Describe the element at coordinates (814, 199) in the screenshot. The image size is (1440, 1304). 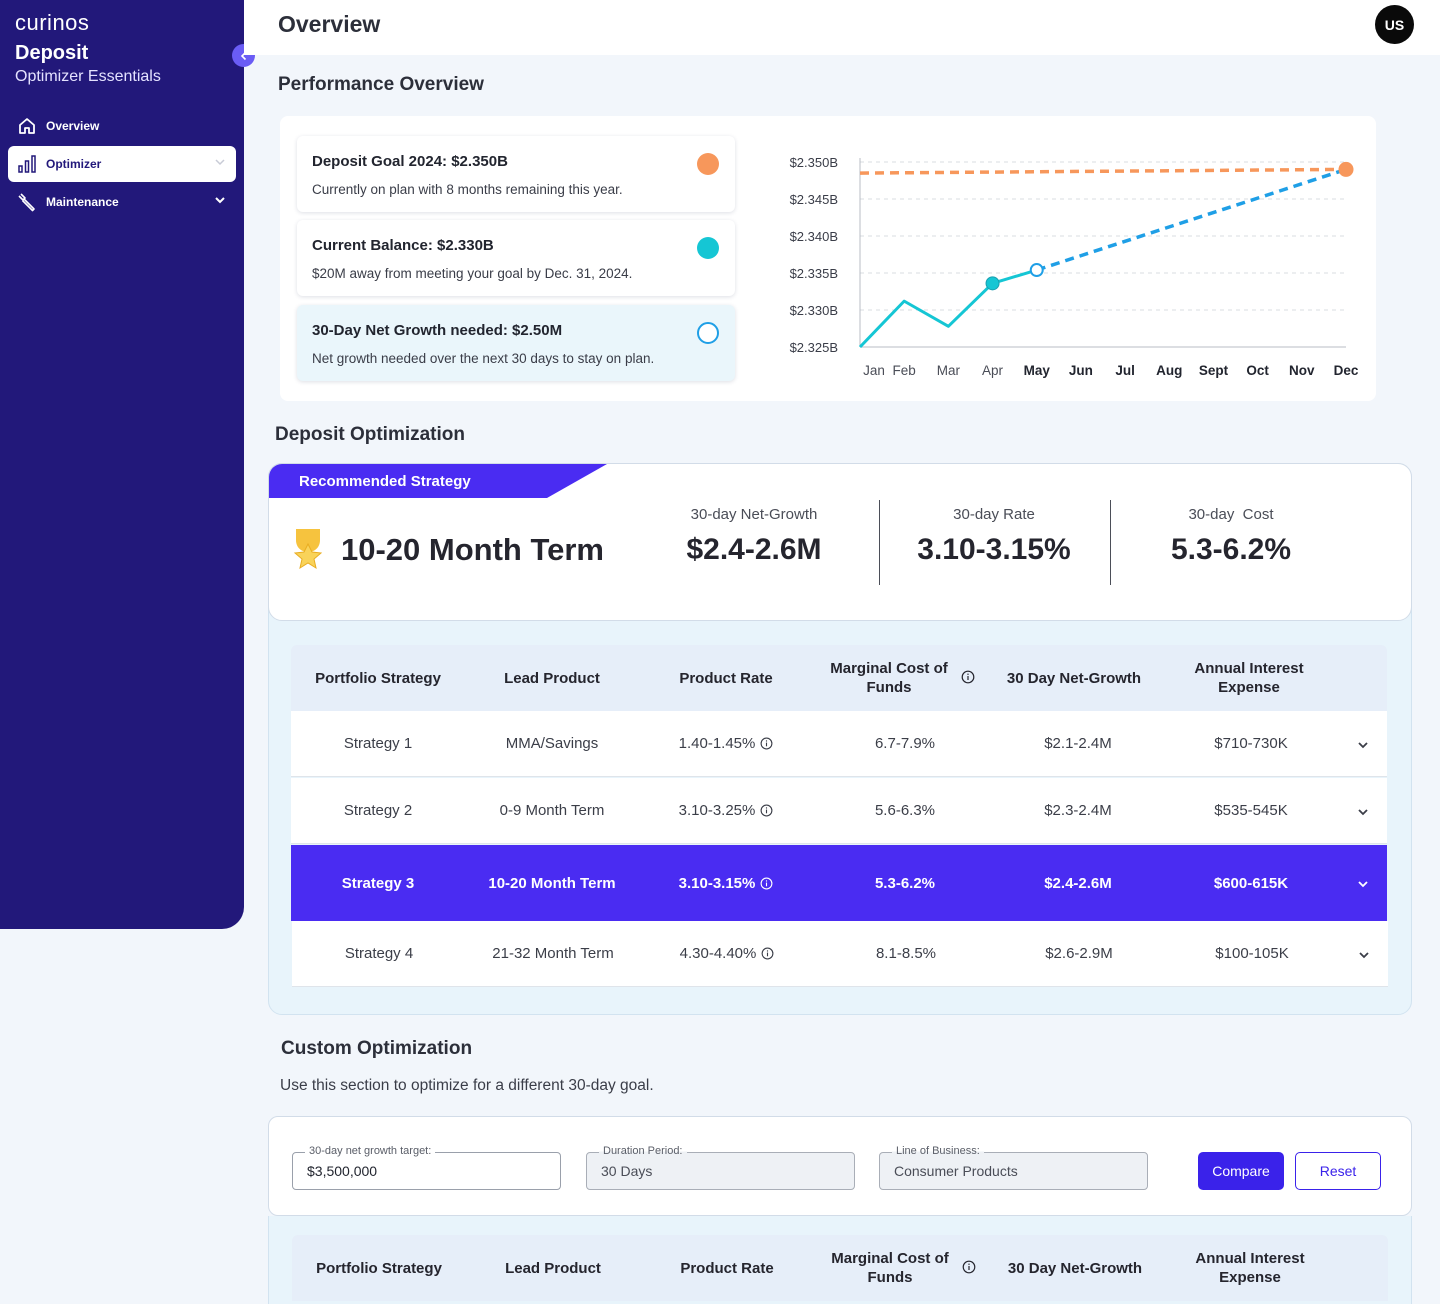
I see `y-tick-label: $2.345B` at that location.